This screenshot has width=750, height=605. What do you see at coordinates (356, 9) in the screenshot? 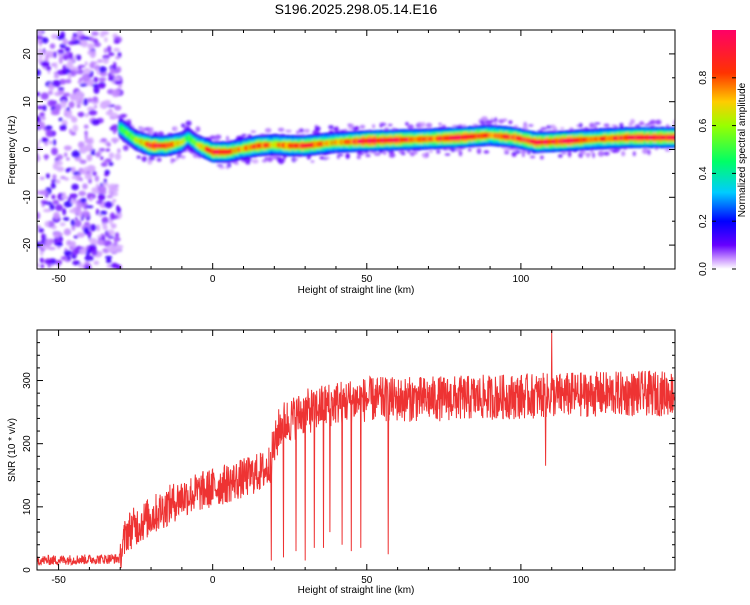
I see `figure-title: S196.2025.298.05.14.E16` at bounding box center [356, 9].